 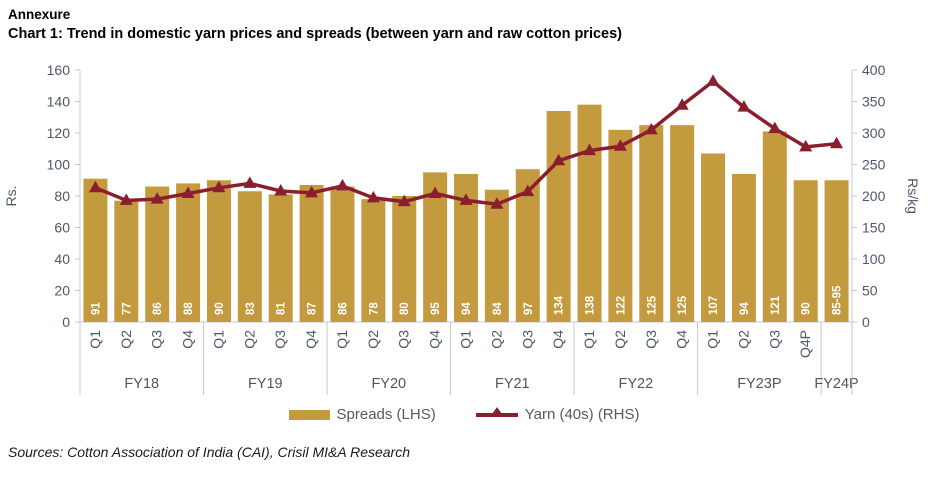 I want to click on legend: Spreads (LHS) Yarn (40s) (RHS), so click(x=464, y=414).